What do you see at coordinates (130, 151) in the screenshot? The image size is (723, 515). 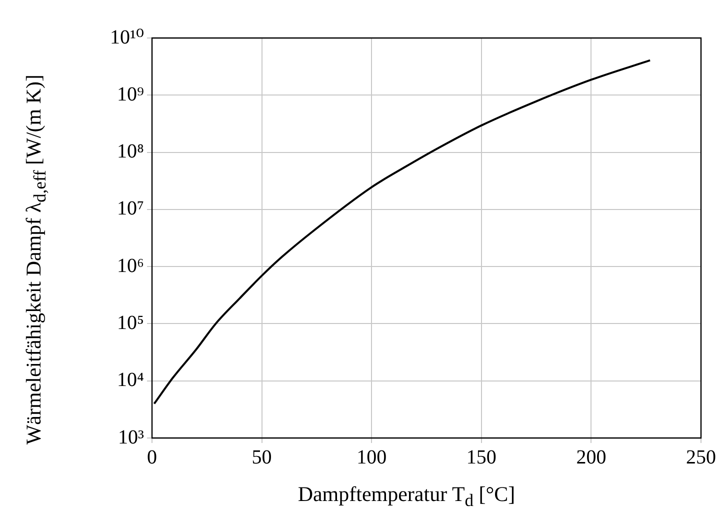 I see `y-tick-label: 10⁸` at bounding box center [130, 151].